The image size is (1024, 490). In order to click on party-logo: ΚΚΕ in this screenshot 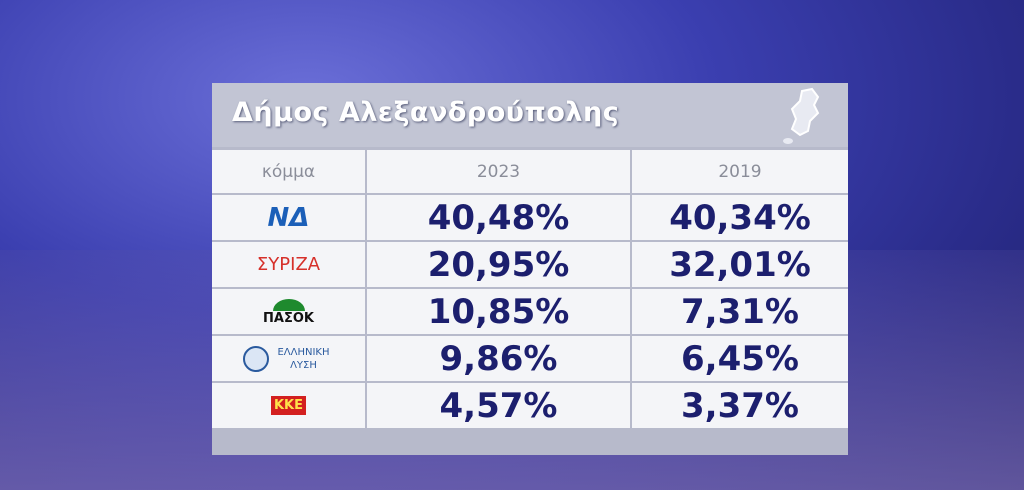, I will do `click(288, 405)`.